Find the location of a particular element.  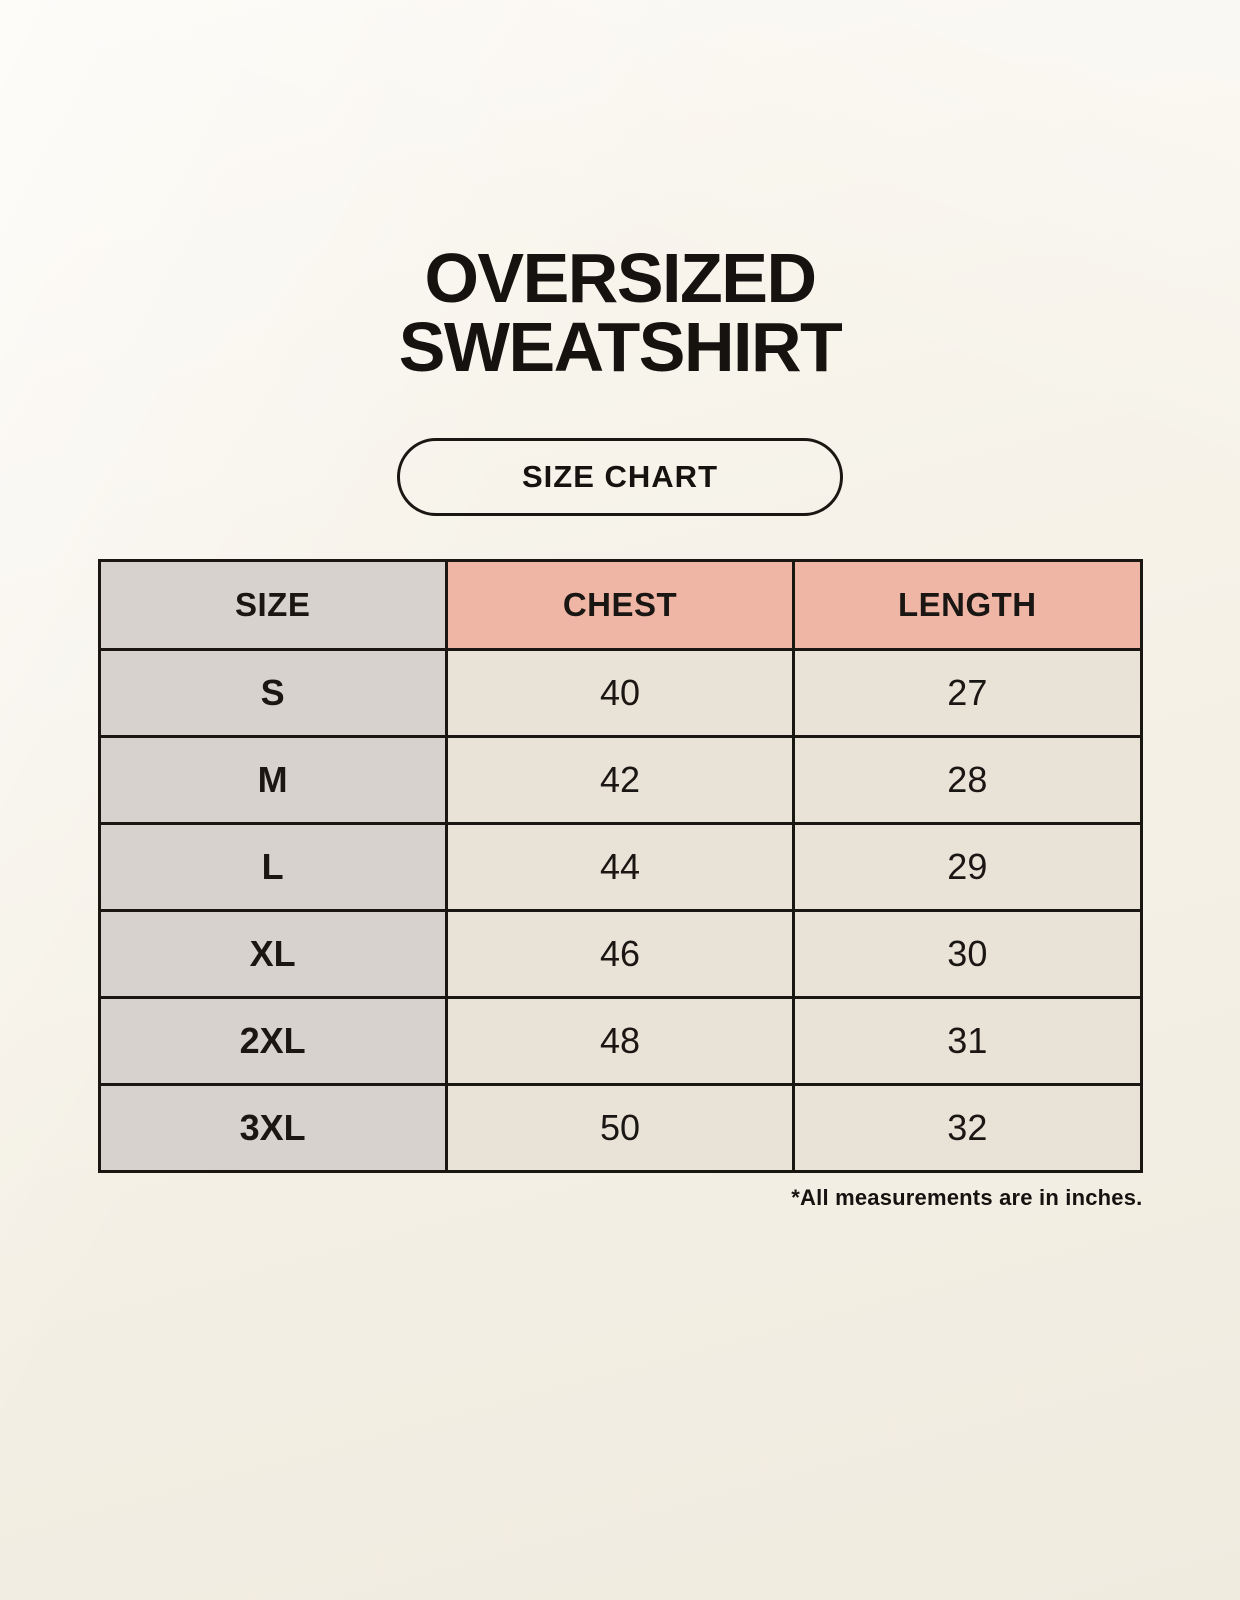

chest-cell: 50 is located at coordinates (620, 1128).